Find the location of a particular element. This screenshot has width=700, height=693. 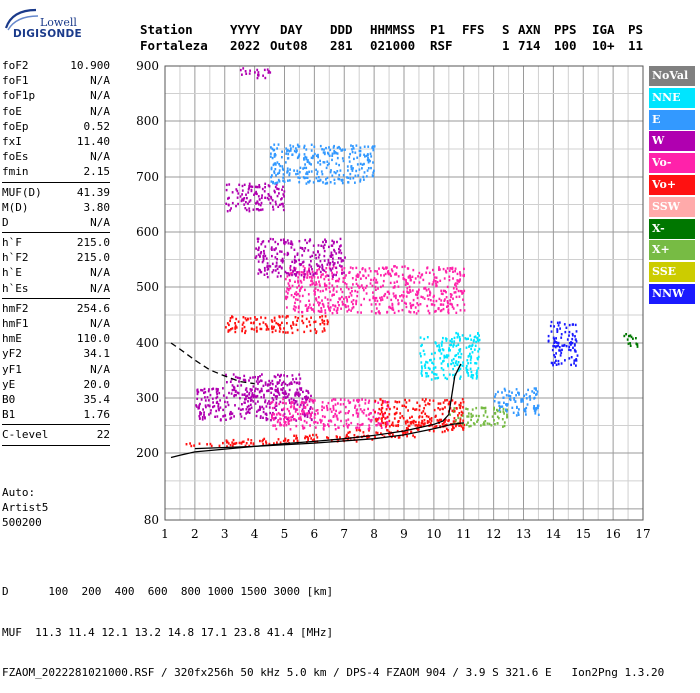

legend-item-sse: SSE is located at coordinates (672, 272).